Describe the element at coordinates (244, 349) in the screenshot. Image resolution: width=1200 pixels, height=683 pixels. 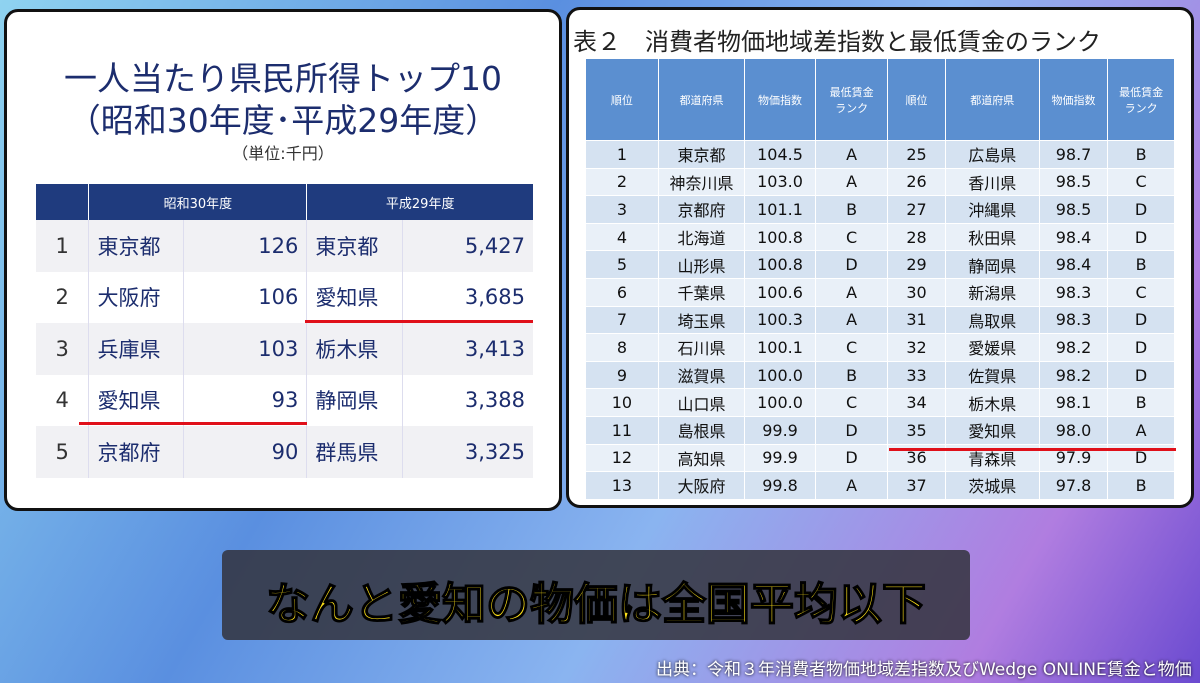
I see `cell: 103` at that location.